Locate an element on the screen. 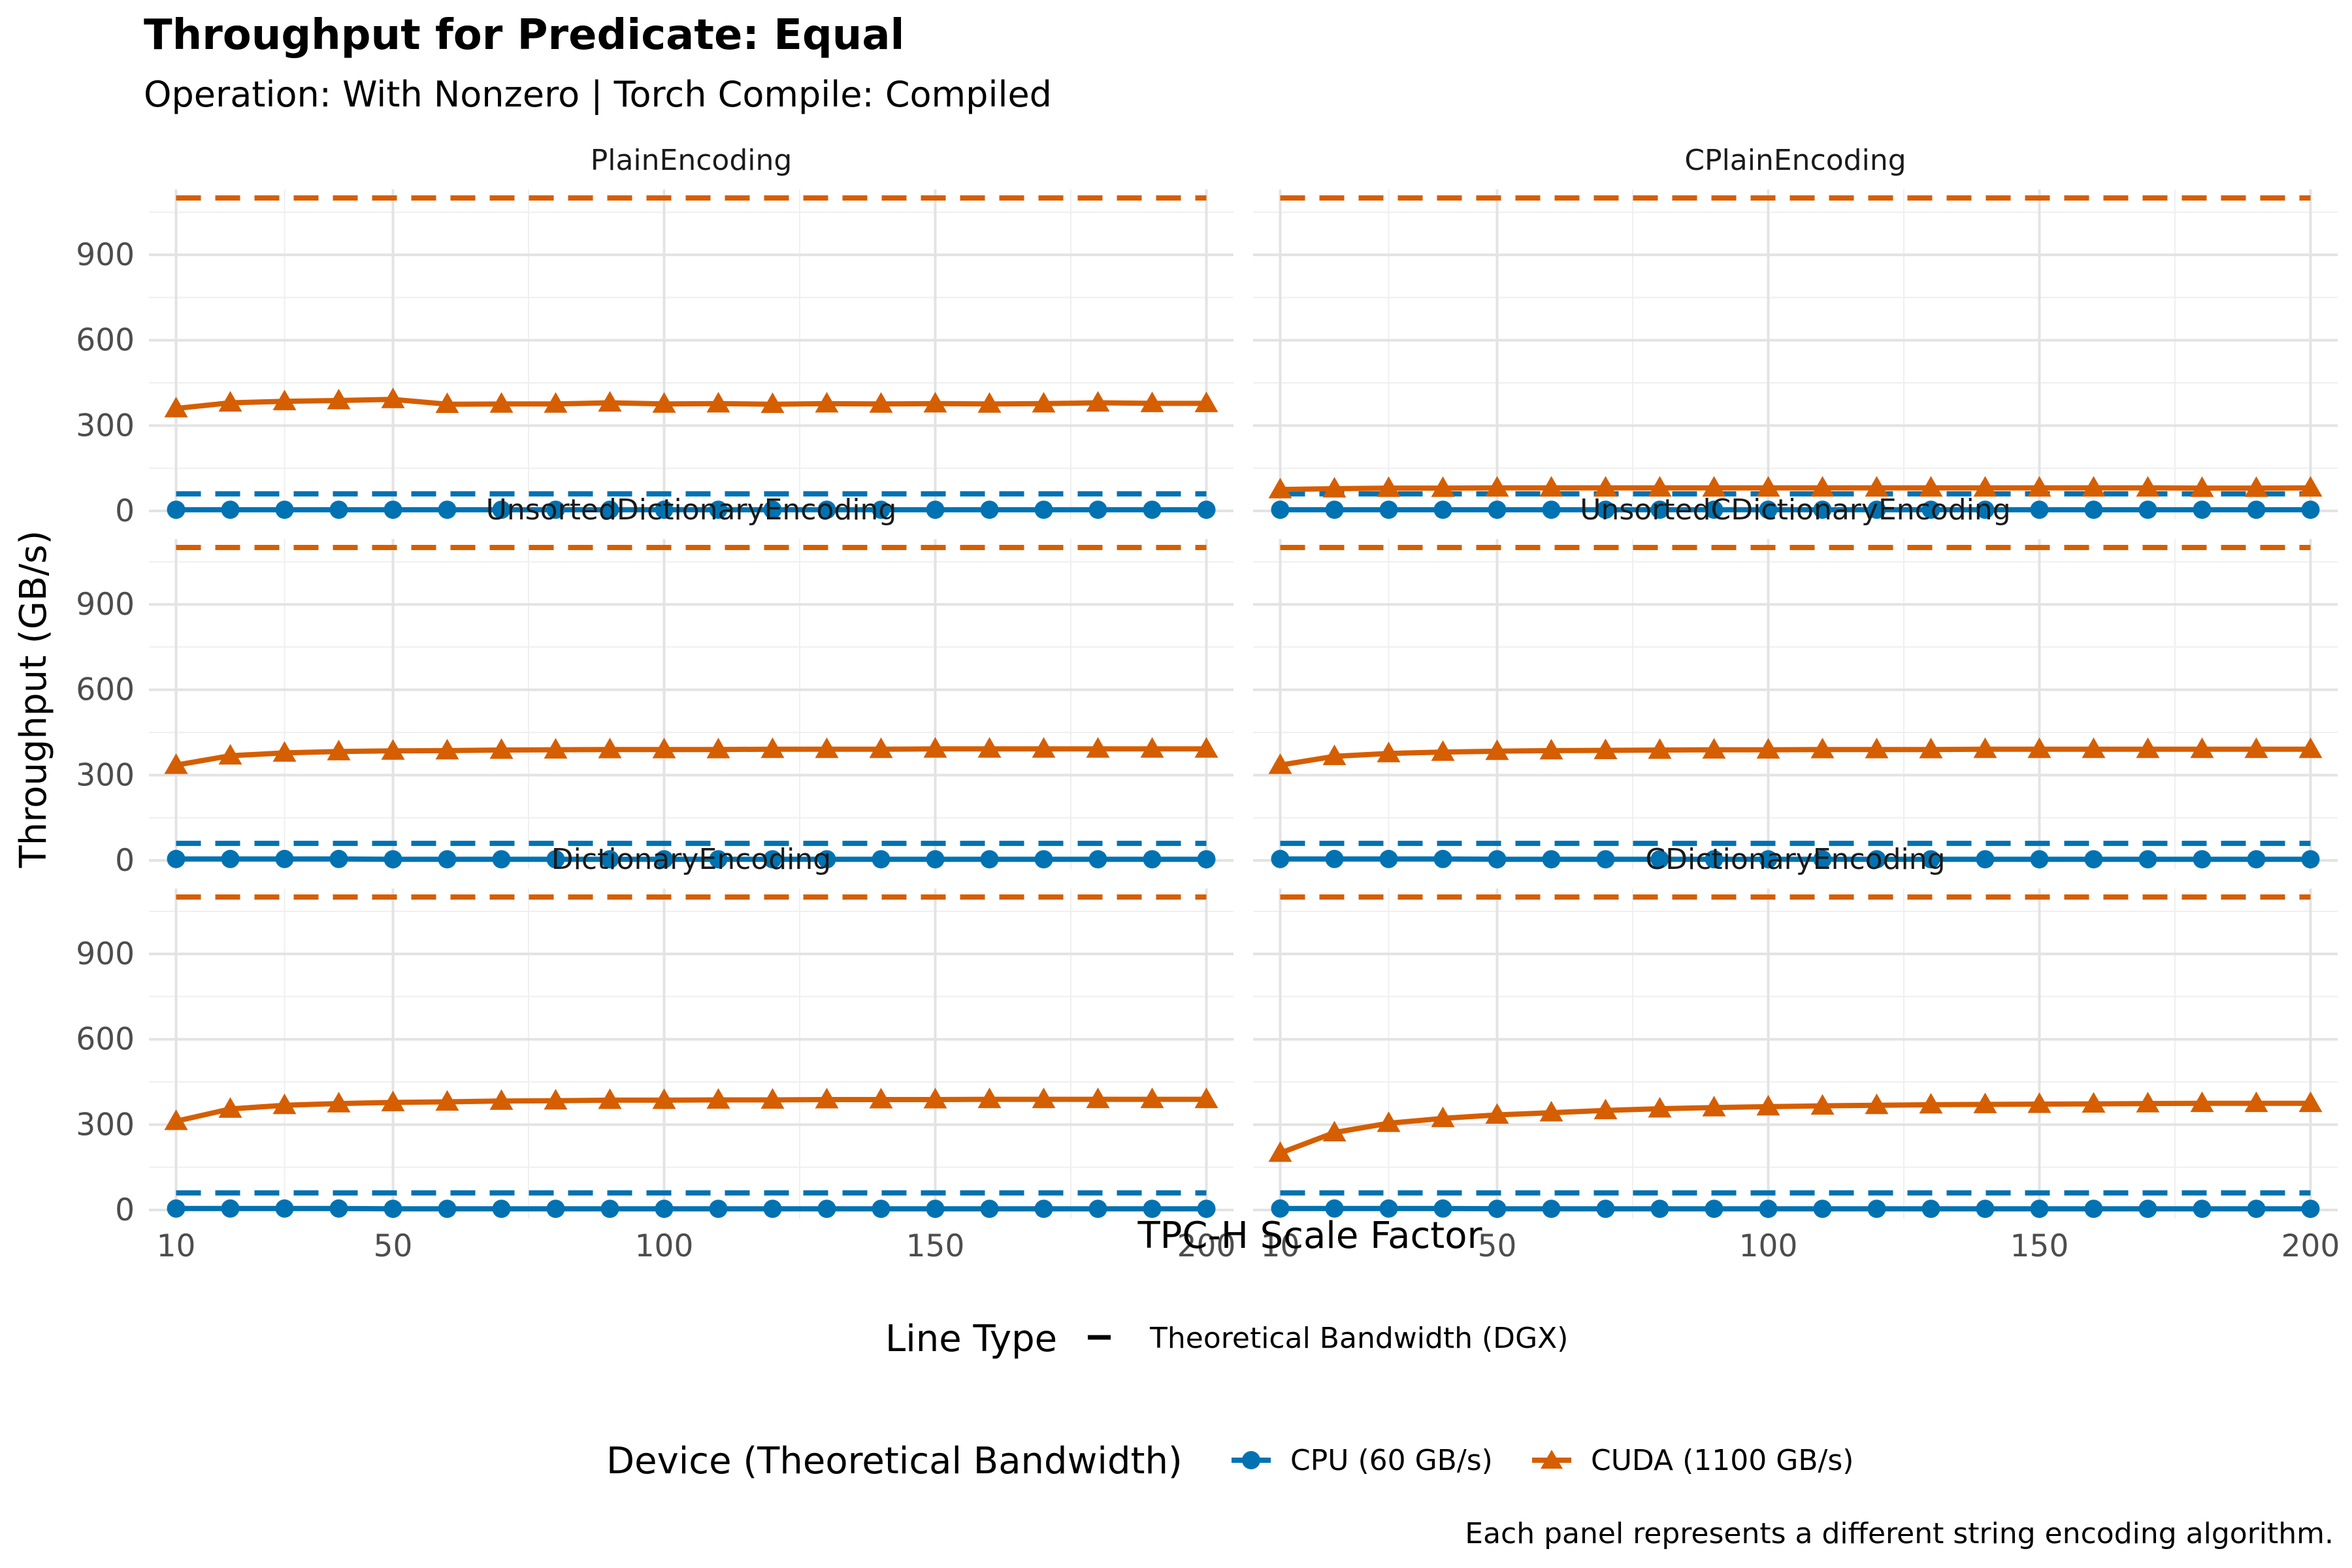  x-tick-label: 10 is located at coordinates (1280, 1246).